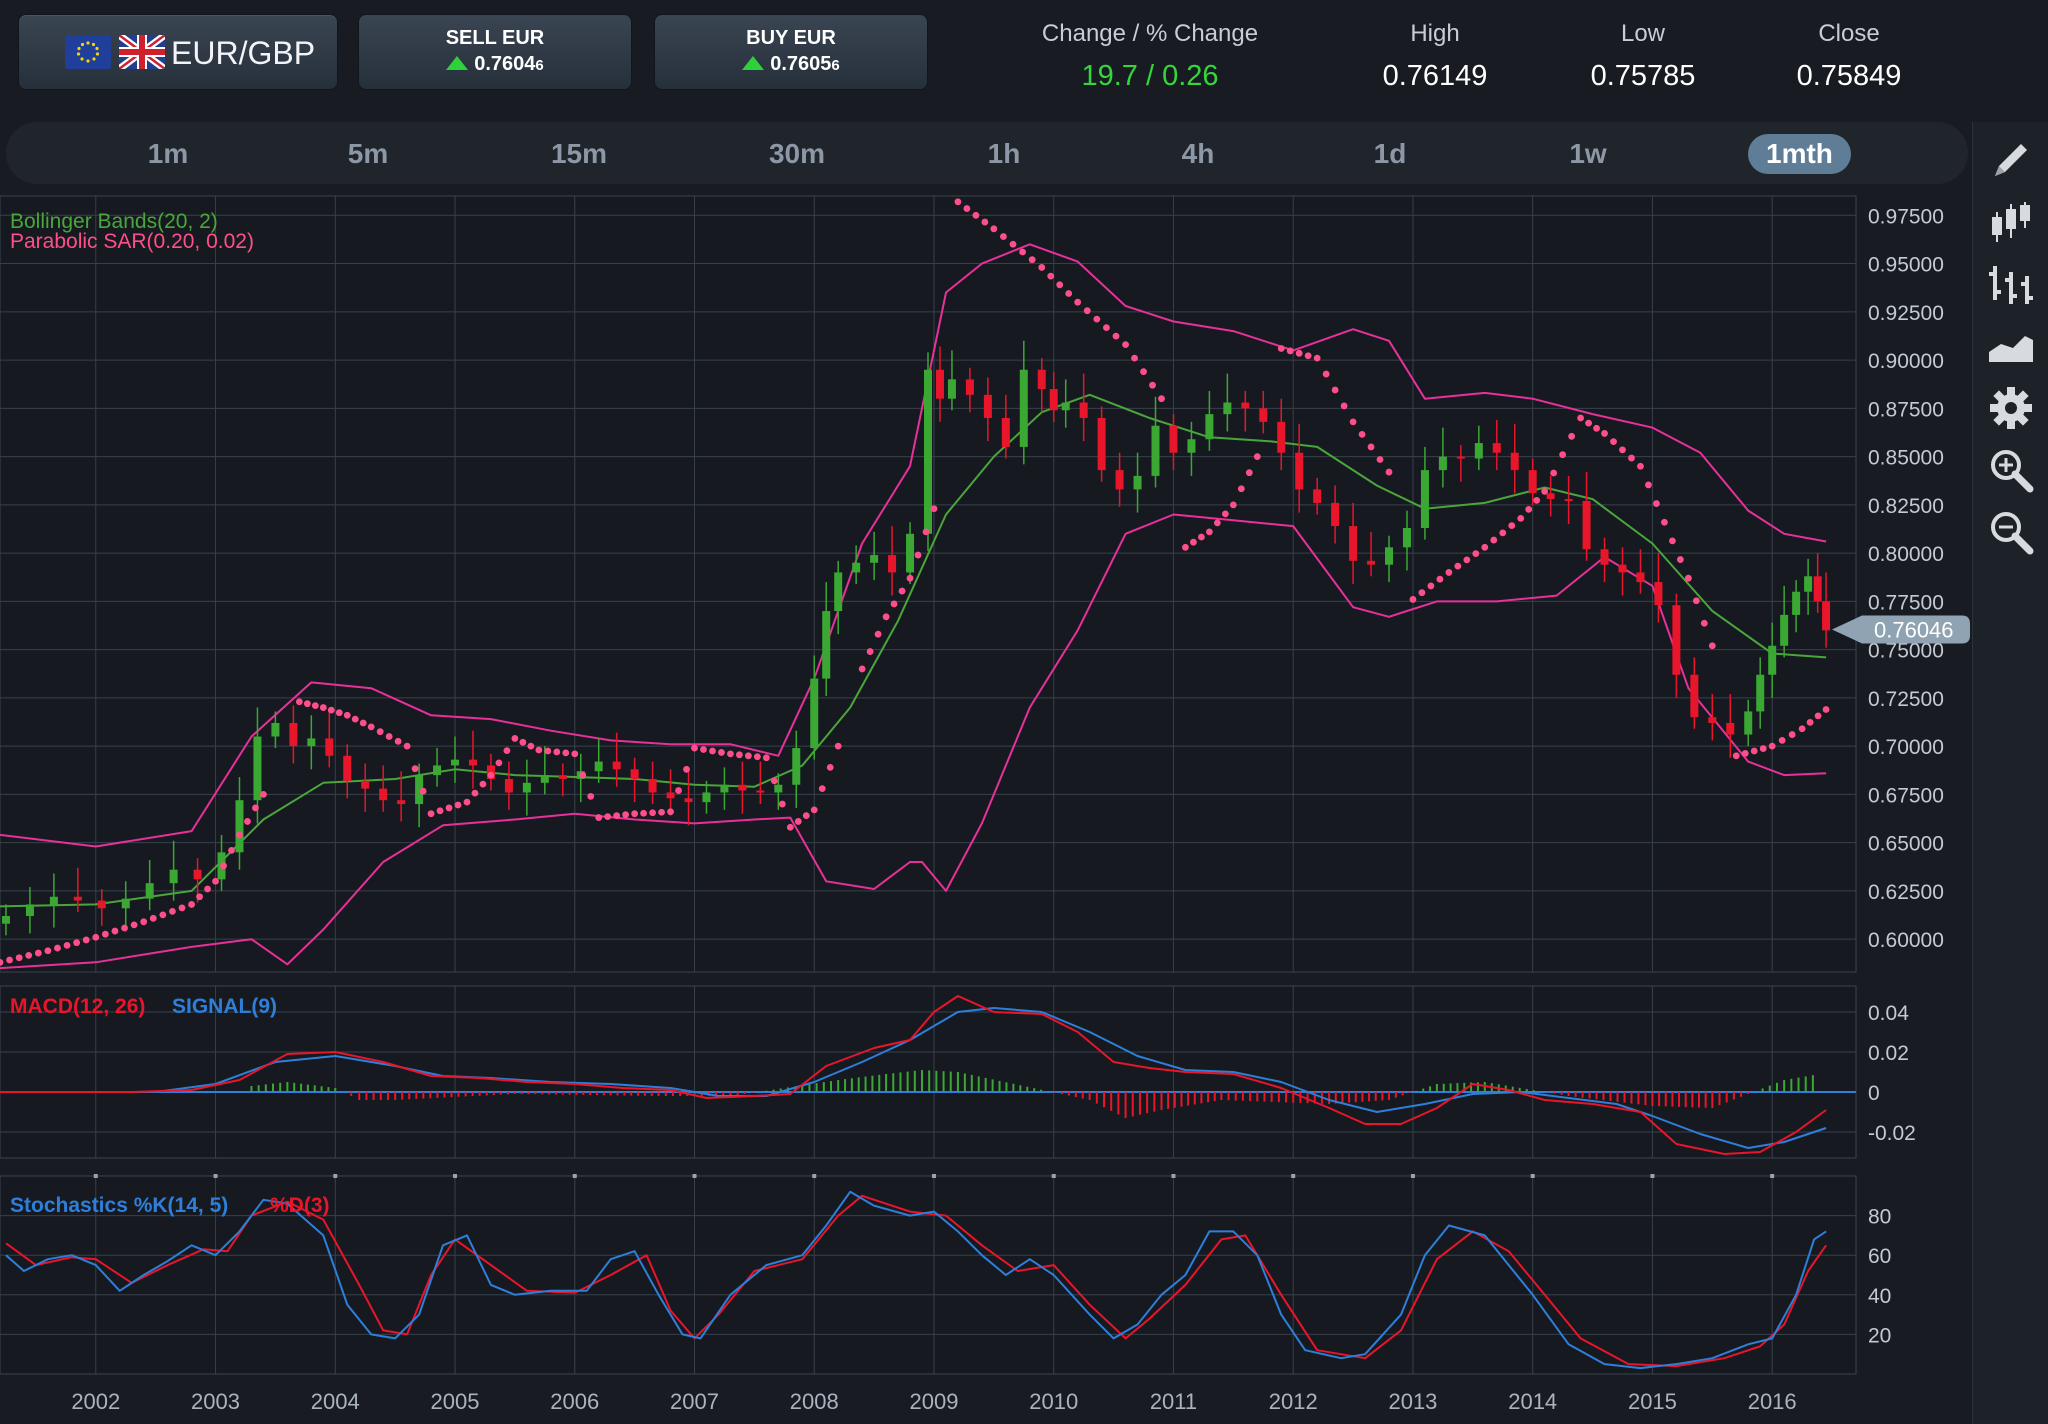 The height and width of the screenshot is (1424, 2048). What do you see at coordinates (495, 52) in the screenshot?
I see `sell-button: SELL EUR 0.76046` at bounding box center [495, 52].